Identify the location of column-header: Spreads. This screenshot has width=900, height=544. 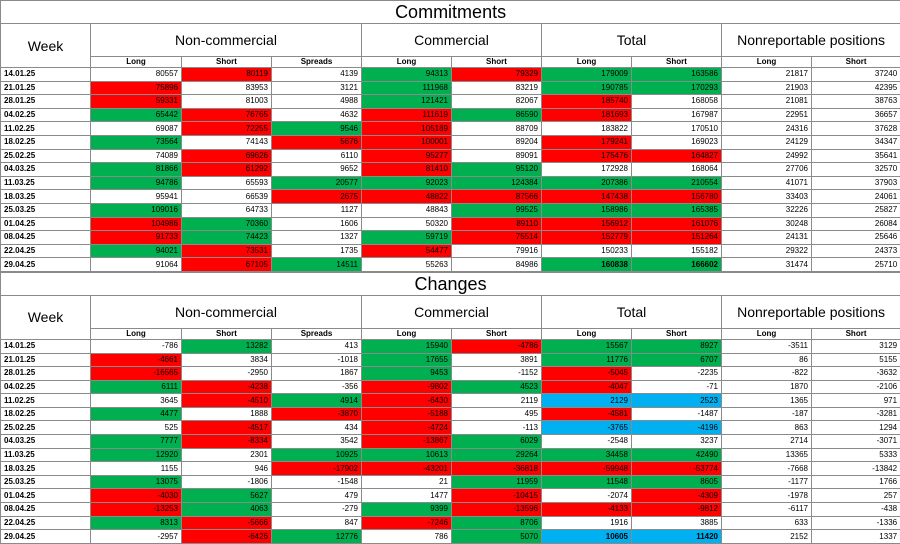
(317, 333).